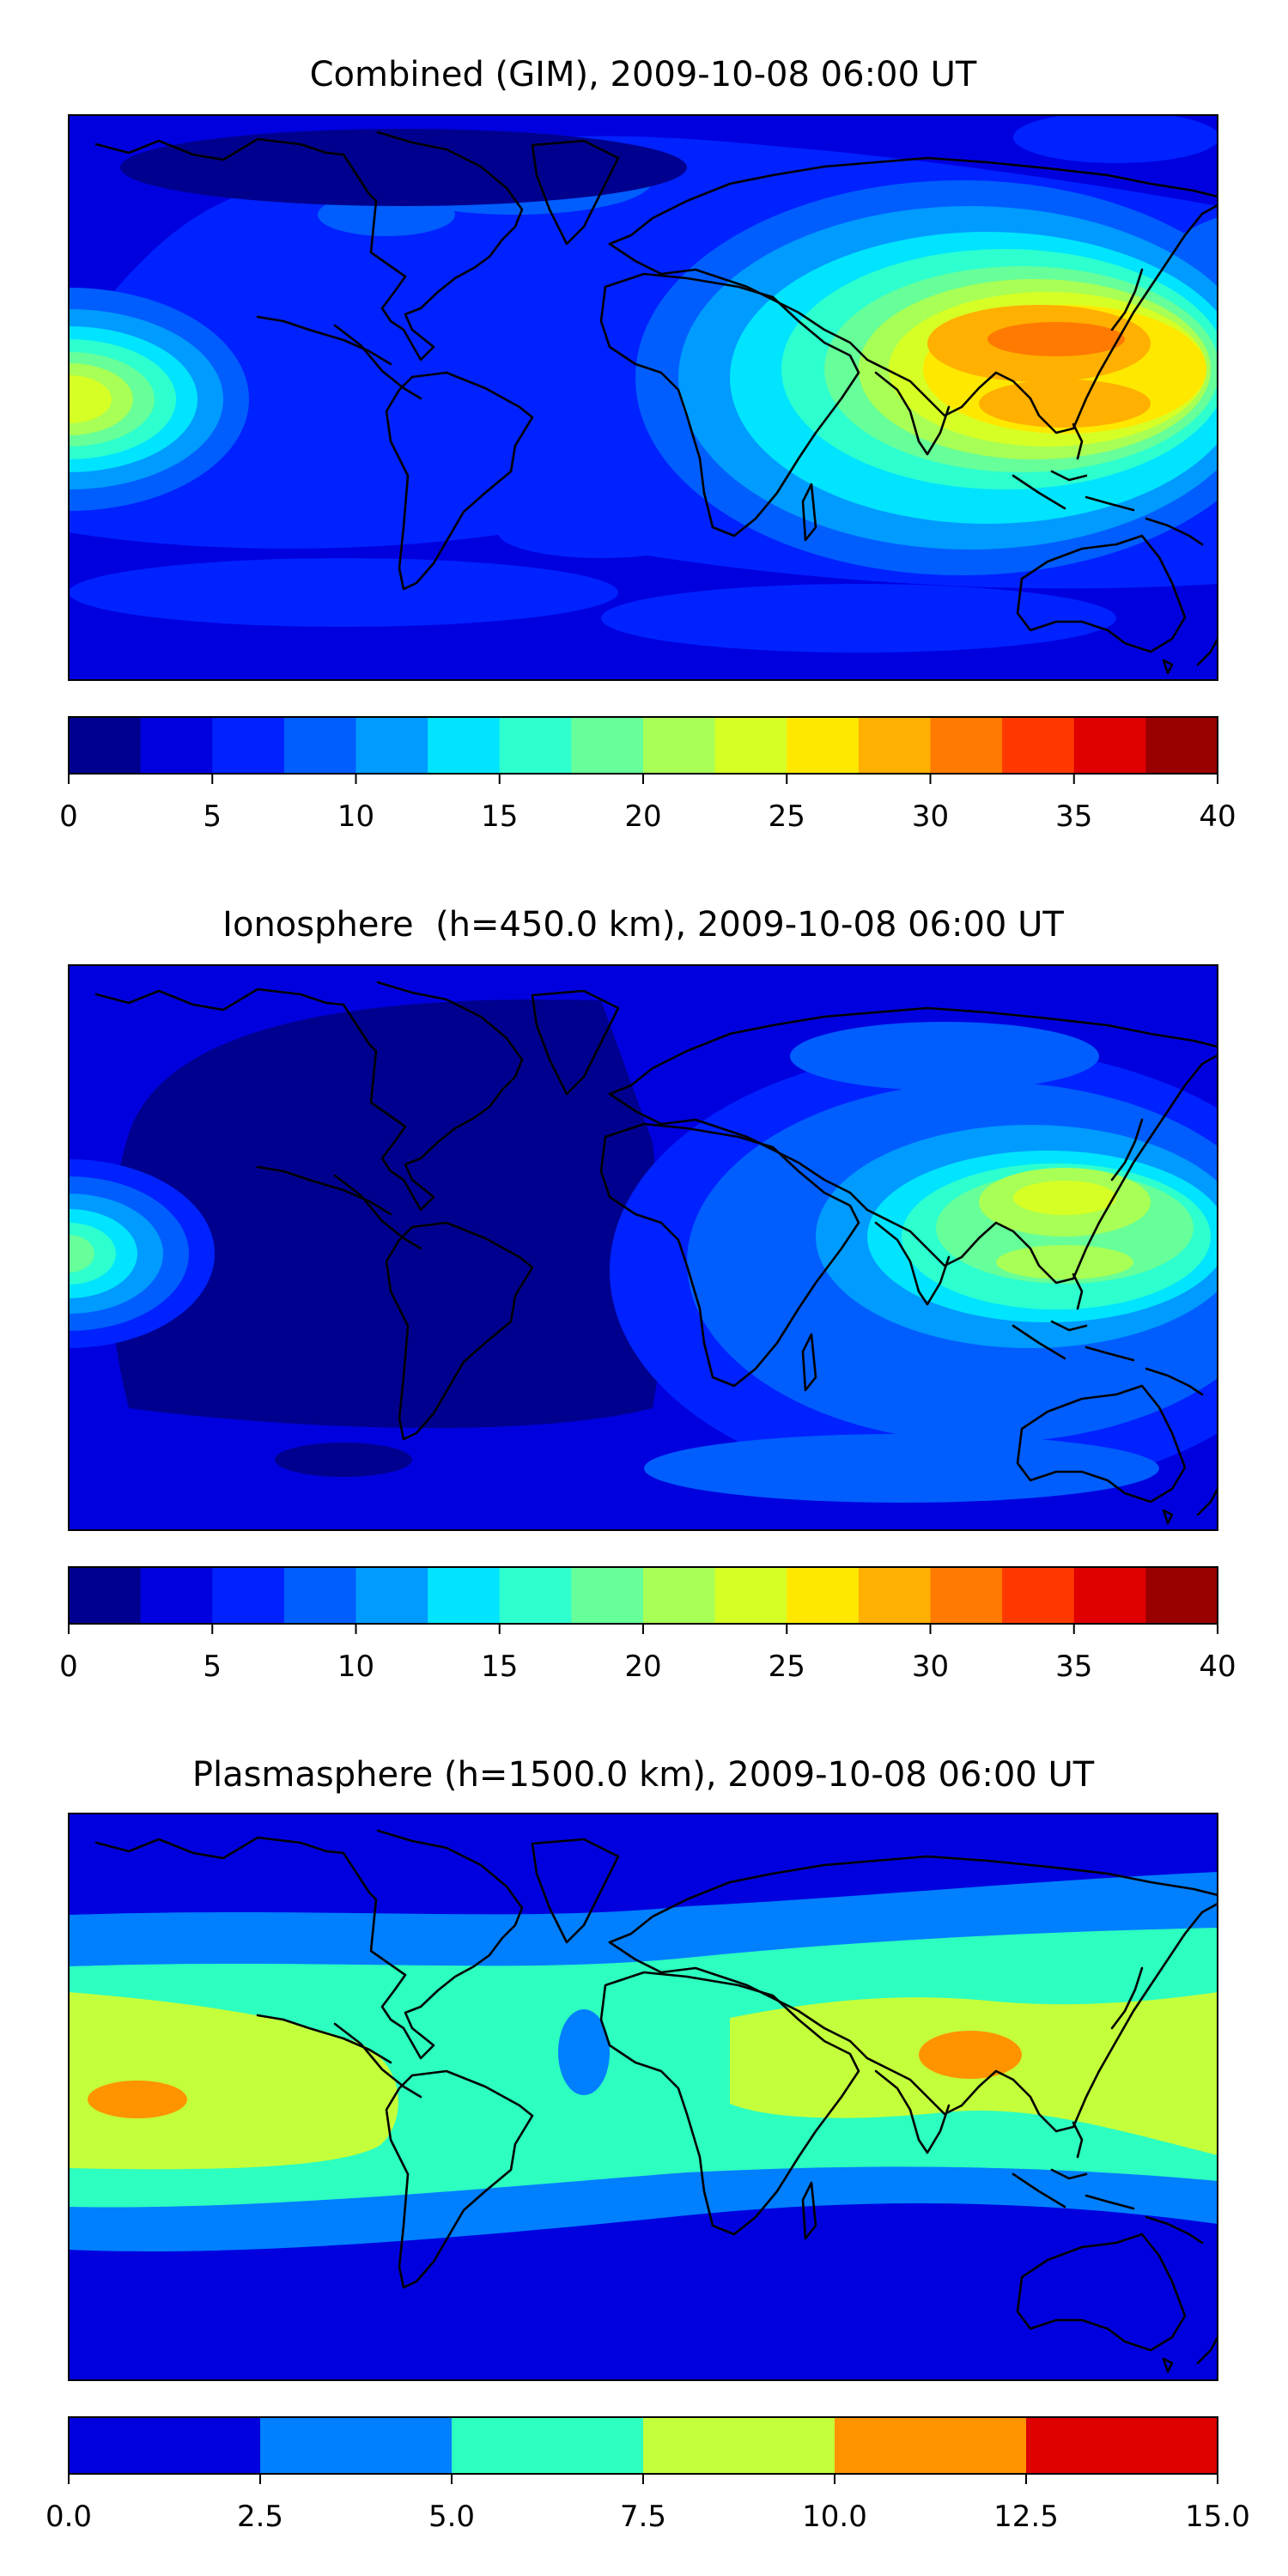 The height and width of the screenshot is (2576, 1288). I want to click on colorbar-tick-label: 7.5, so click(643, 2517).